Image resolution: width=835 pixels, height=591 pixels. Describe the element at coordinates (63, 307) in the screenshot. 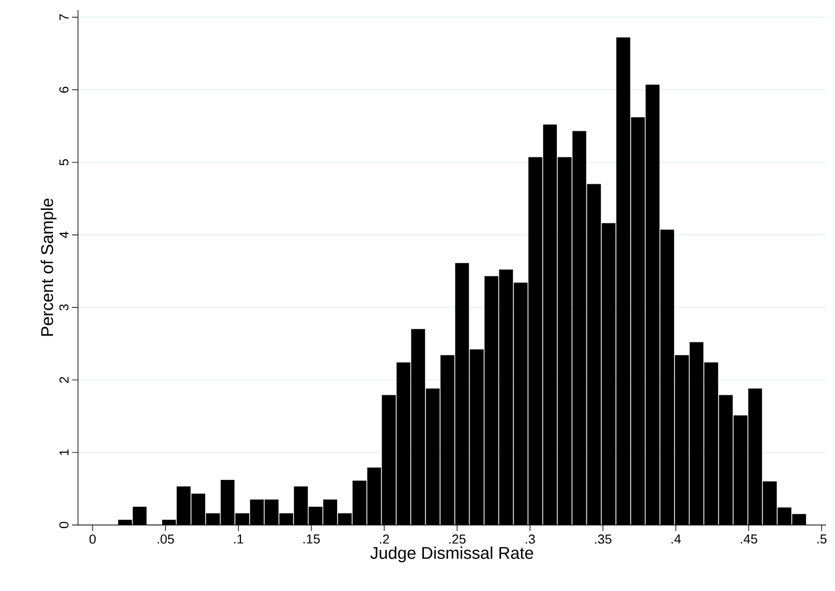

I see `y-tick-label: 3` at that location.